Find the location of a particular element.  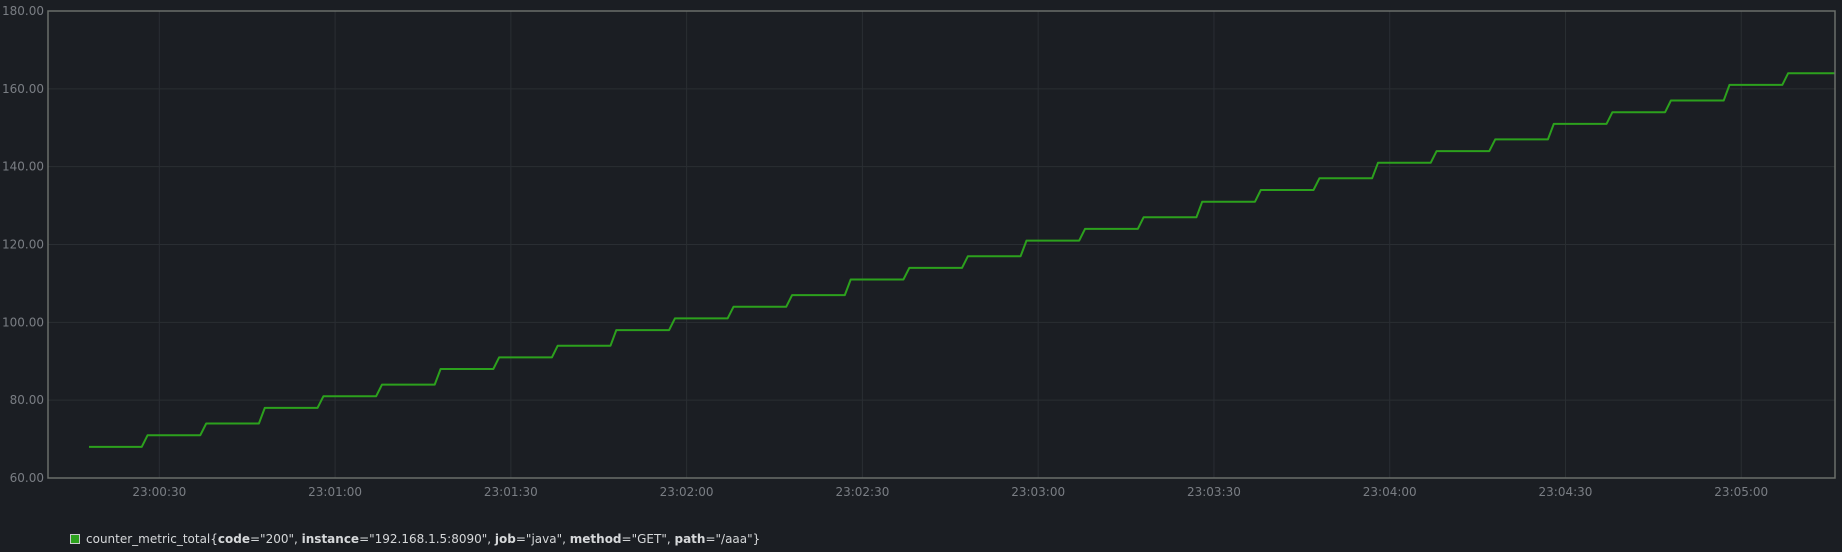

x-tick-label: 23:01:00 is located at coordinates (335, 492).